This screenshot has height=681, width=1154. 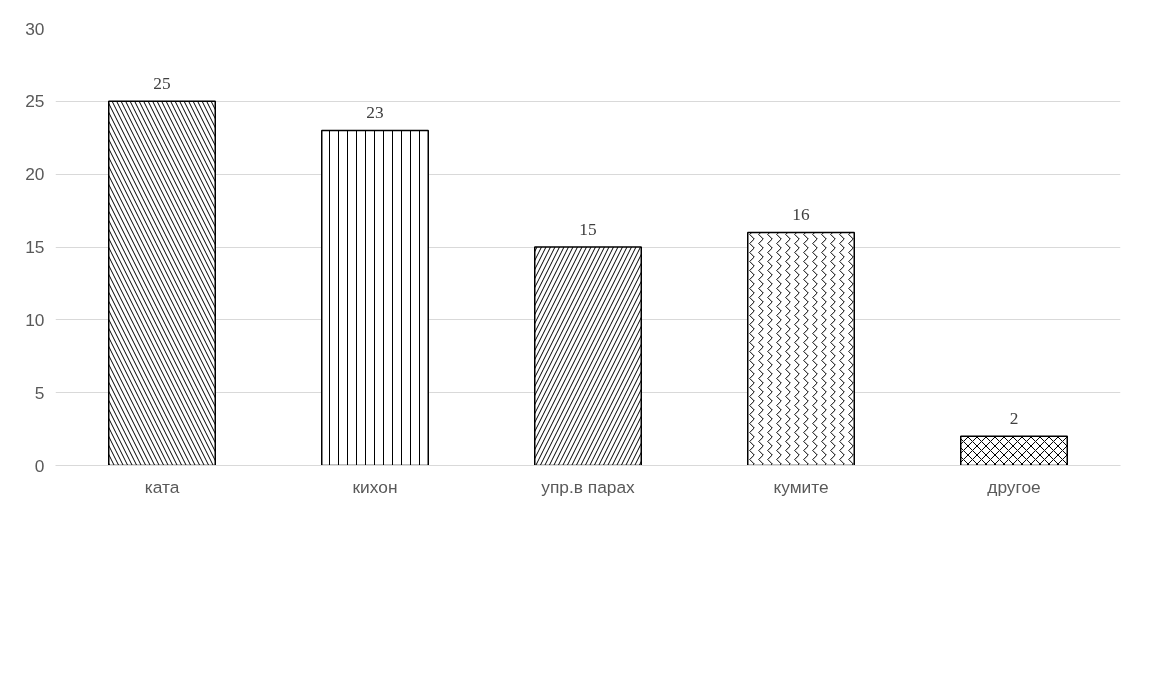 What do you see at coordinates (801, 486) in the screenshot?
I see `x-tick-label: кумите` at bounding box center [801, 486].